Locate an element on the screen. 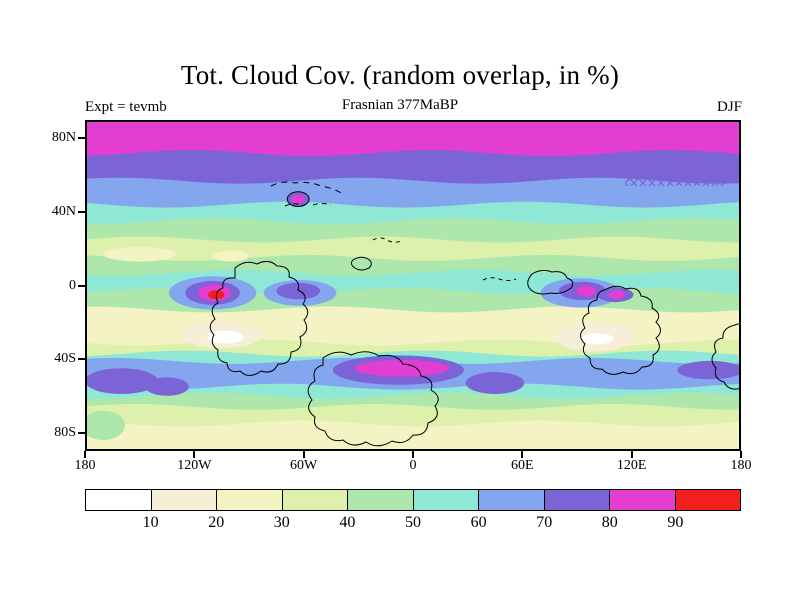 Image resolution: width=800 pixels, height=600 pixels. island-outline is located at coordinates (361, 263).